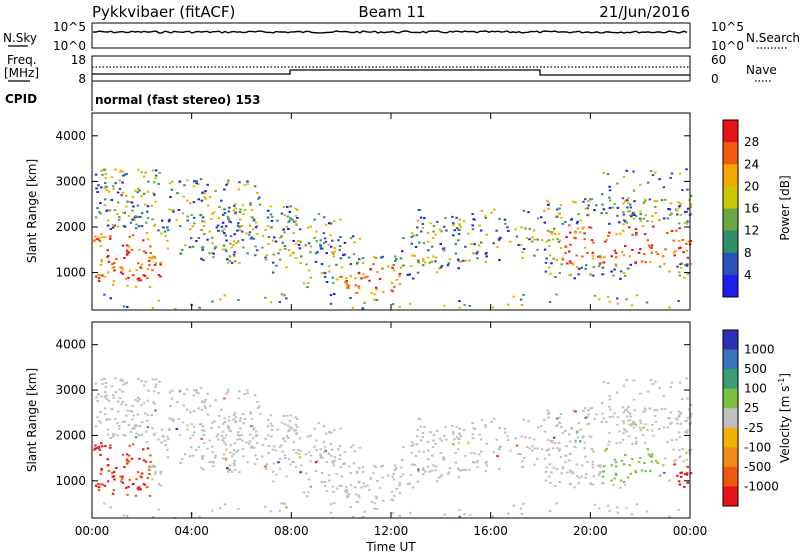 The width and height of the screenshot is (800, 558). Describe the element at coordinates (21, 99) in the screenshot. I see `cpid-label: CPID` at that location.